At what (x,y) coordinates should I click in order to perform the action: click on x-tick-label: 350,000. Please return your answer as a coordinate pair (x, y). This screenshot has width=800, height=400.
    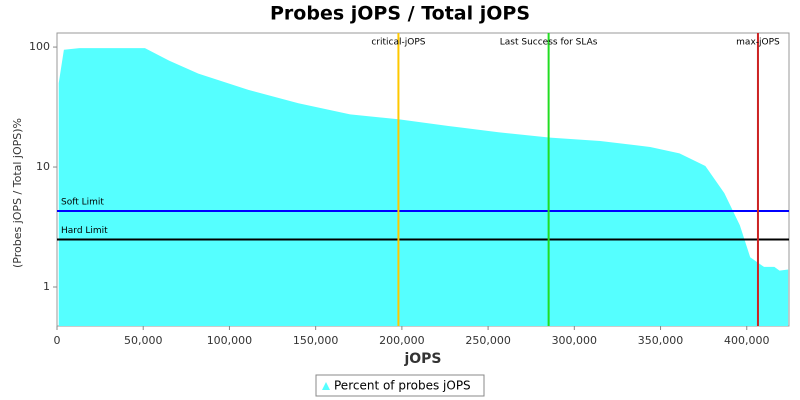
    Looking at the image, I should click on (661, 340).